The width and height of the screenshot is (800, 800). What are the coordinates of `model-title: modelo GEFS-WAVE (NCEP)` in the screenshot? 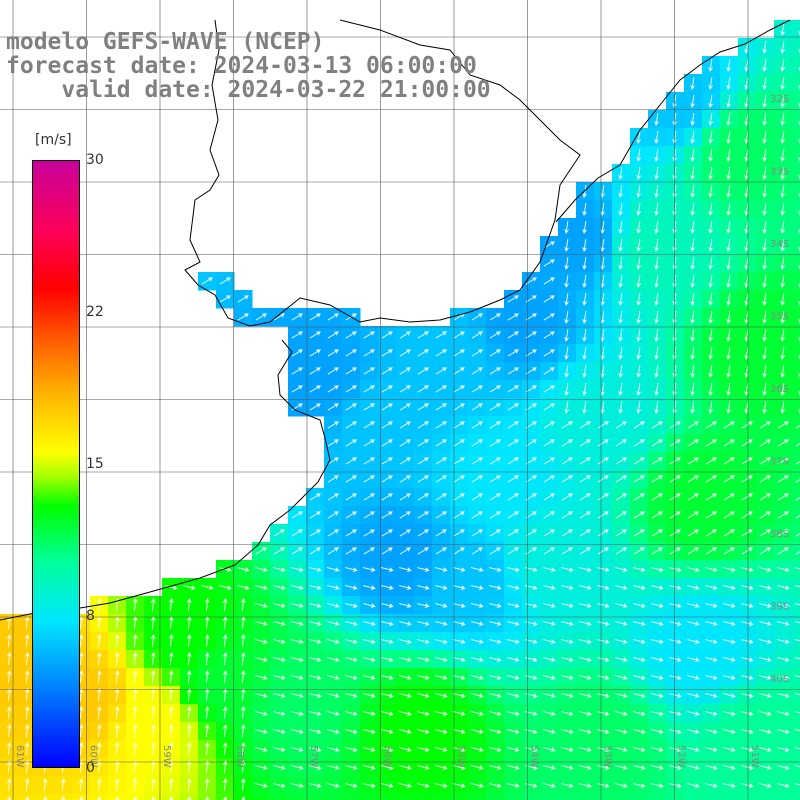 It's located at (165, 42).